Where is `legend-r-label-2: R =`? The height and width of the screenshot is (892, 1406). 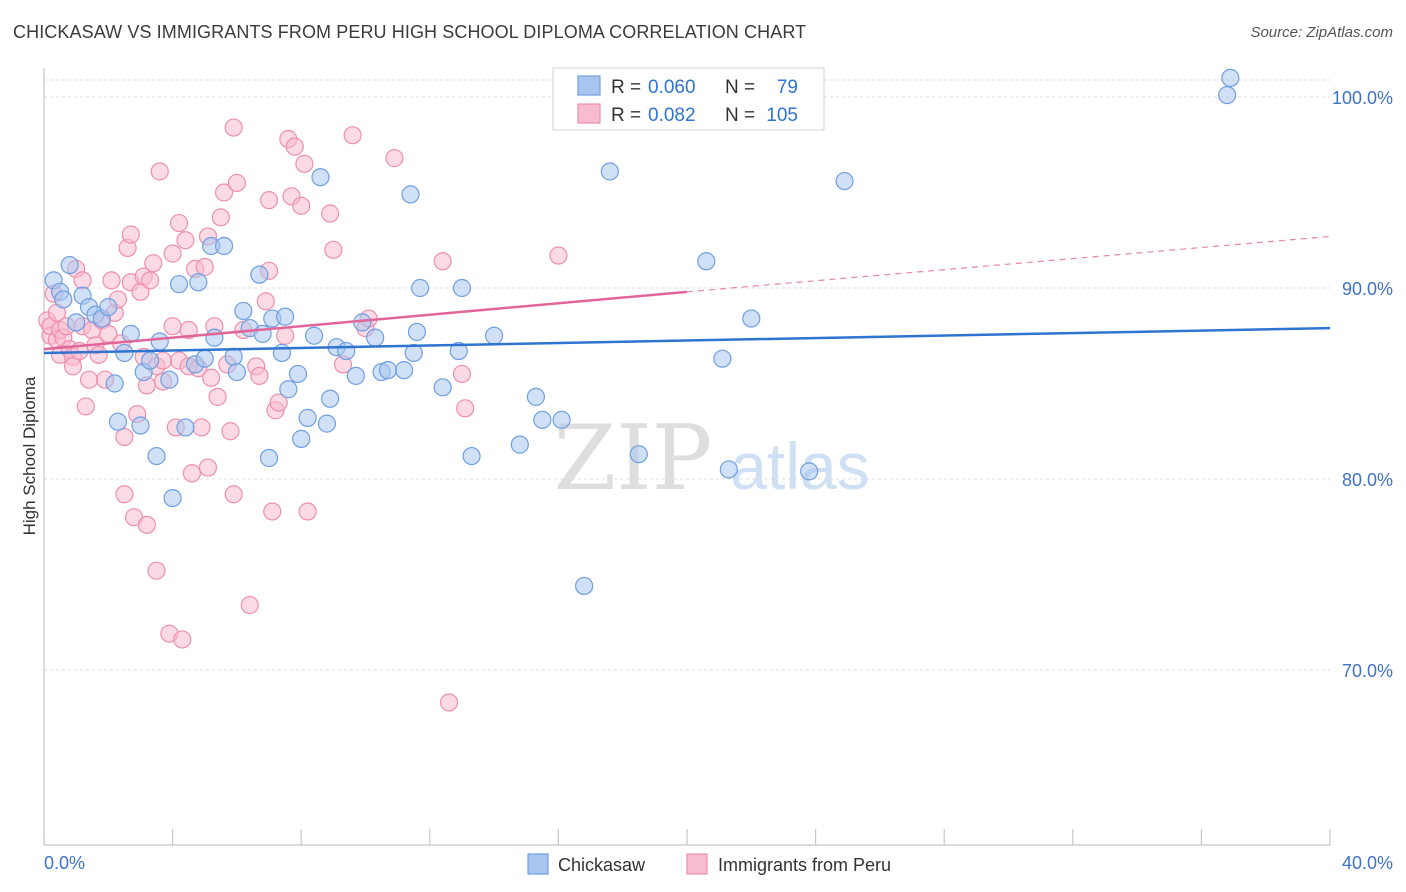 legend-r-label-2: R = is located at coordinates (626, 115).